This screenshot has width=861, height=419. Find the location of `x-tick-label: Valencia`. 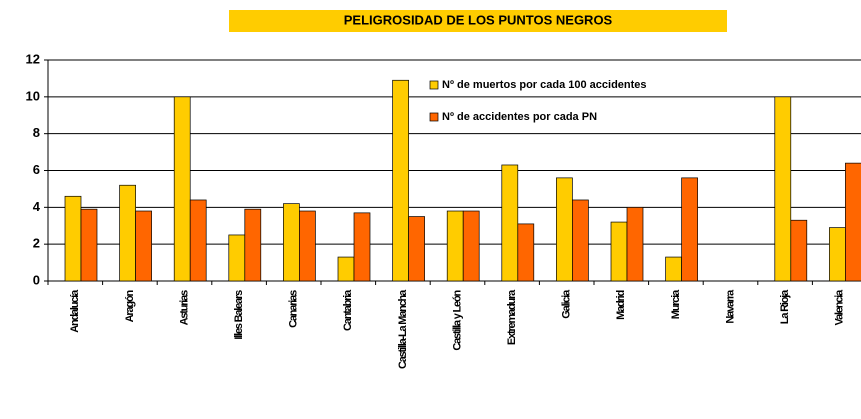

x-tick-label: Valencia is located at coordinates (840, 307).